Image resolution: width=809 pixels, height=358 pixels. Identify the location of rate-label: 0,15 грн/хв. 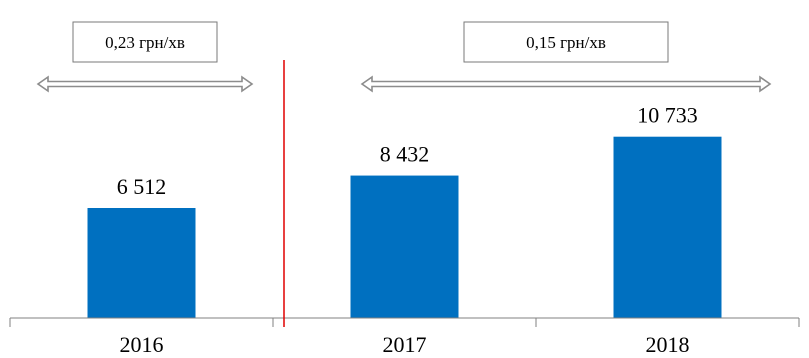
(566, 42).